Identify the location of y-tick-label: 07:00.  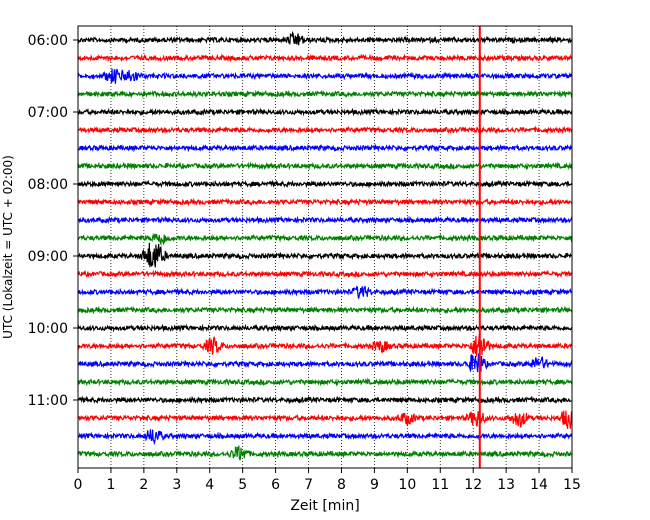
(48, 113).